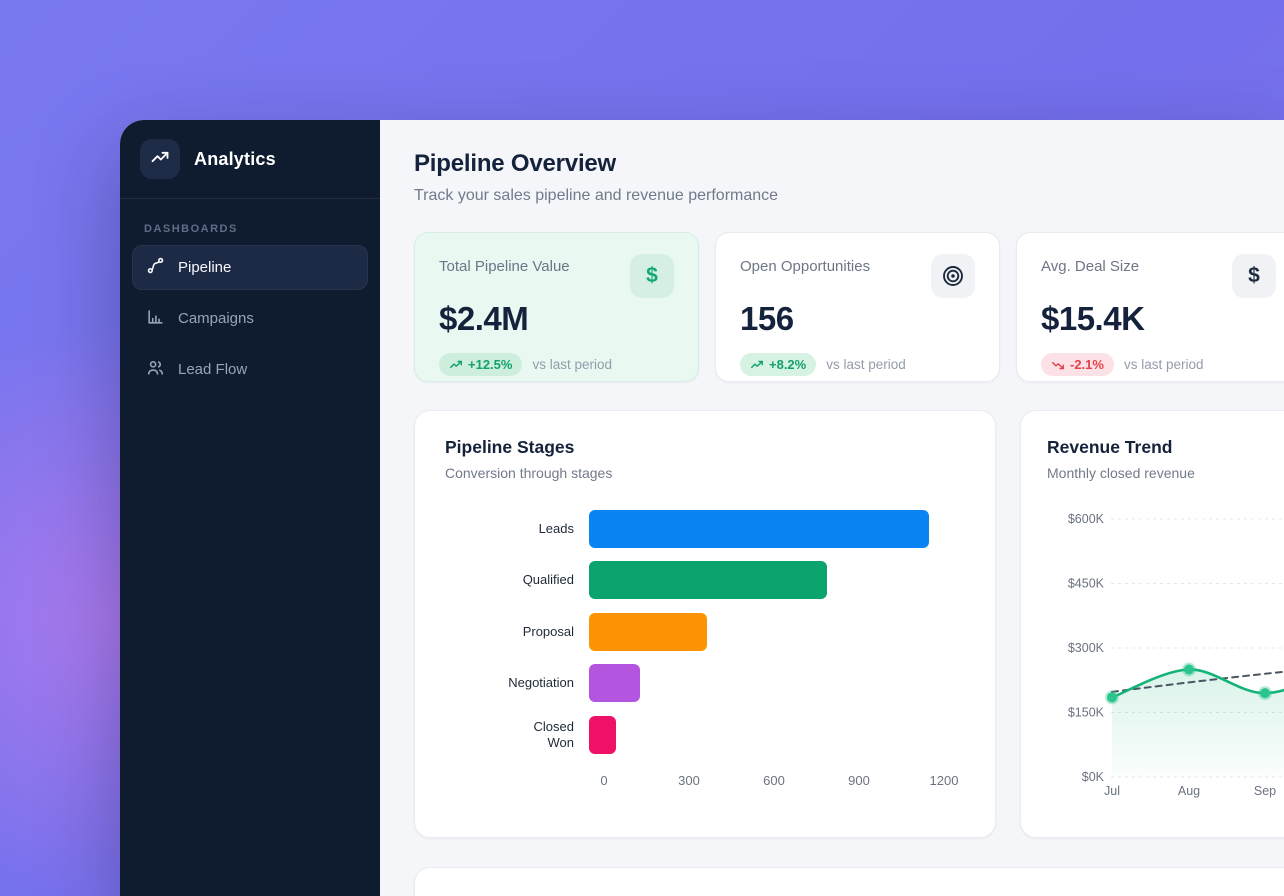 The width and height of the screenshot is (1284, 896). Describe the element at coordinates (767, 318) in the screenshot. I see `kpi-value: 156` at that location.